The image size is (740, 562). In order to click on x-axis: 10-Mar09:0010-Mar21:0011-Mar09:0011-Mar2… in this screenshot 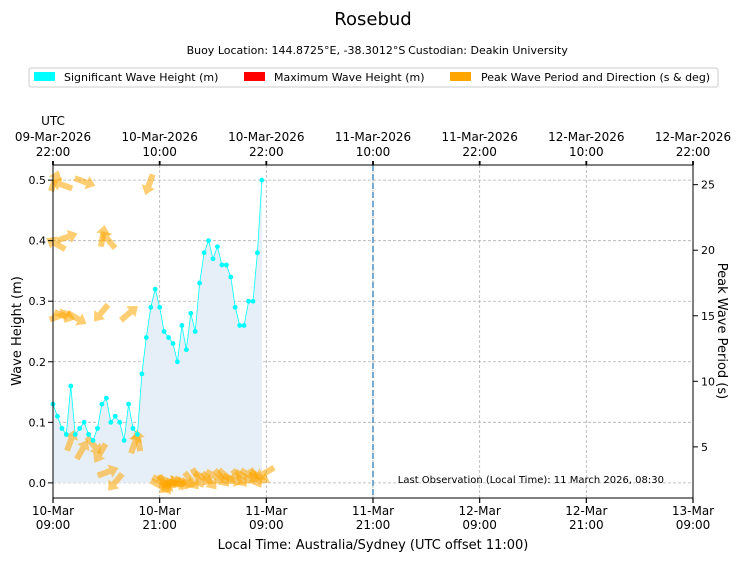, I will do `click(373, 515)`.